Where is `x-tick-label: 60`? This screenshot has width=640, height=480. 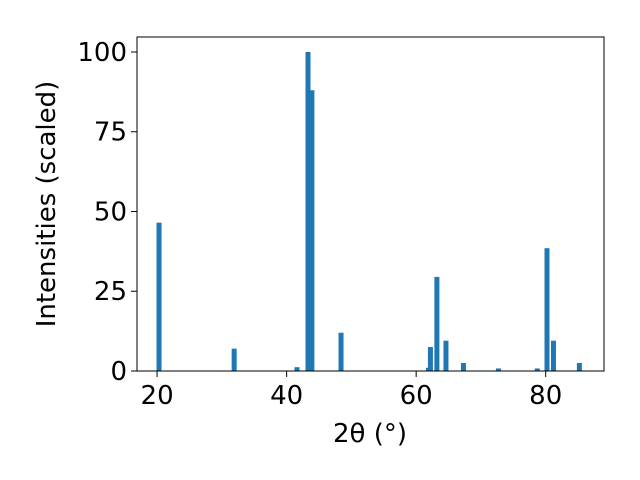
x-tick-label: 60 is located at coordinates (416, 396).